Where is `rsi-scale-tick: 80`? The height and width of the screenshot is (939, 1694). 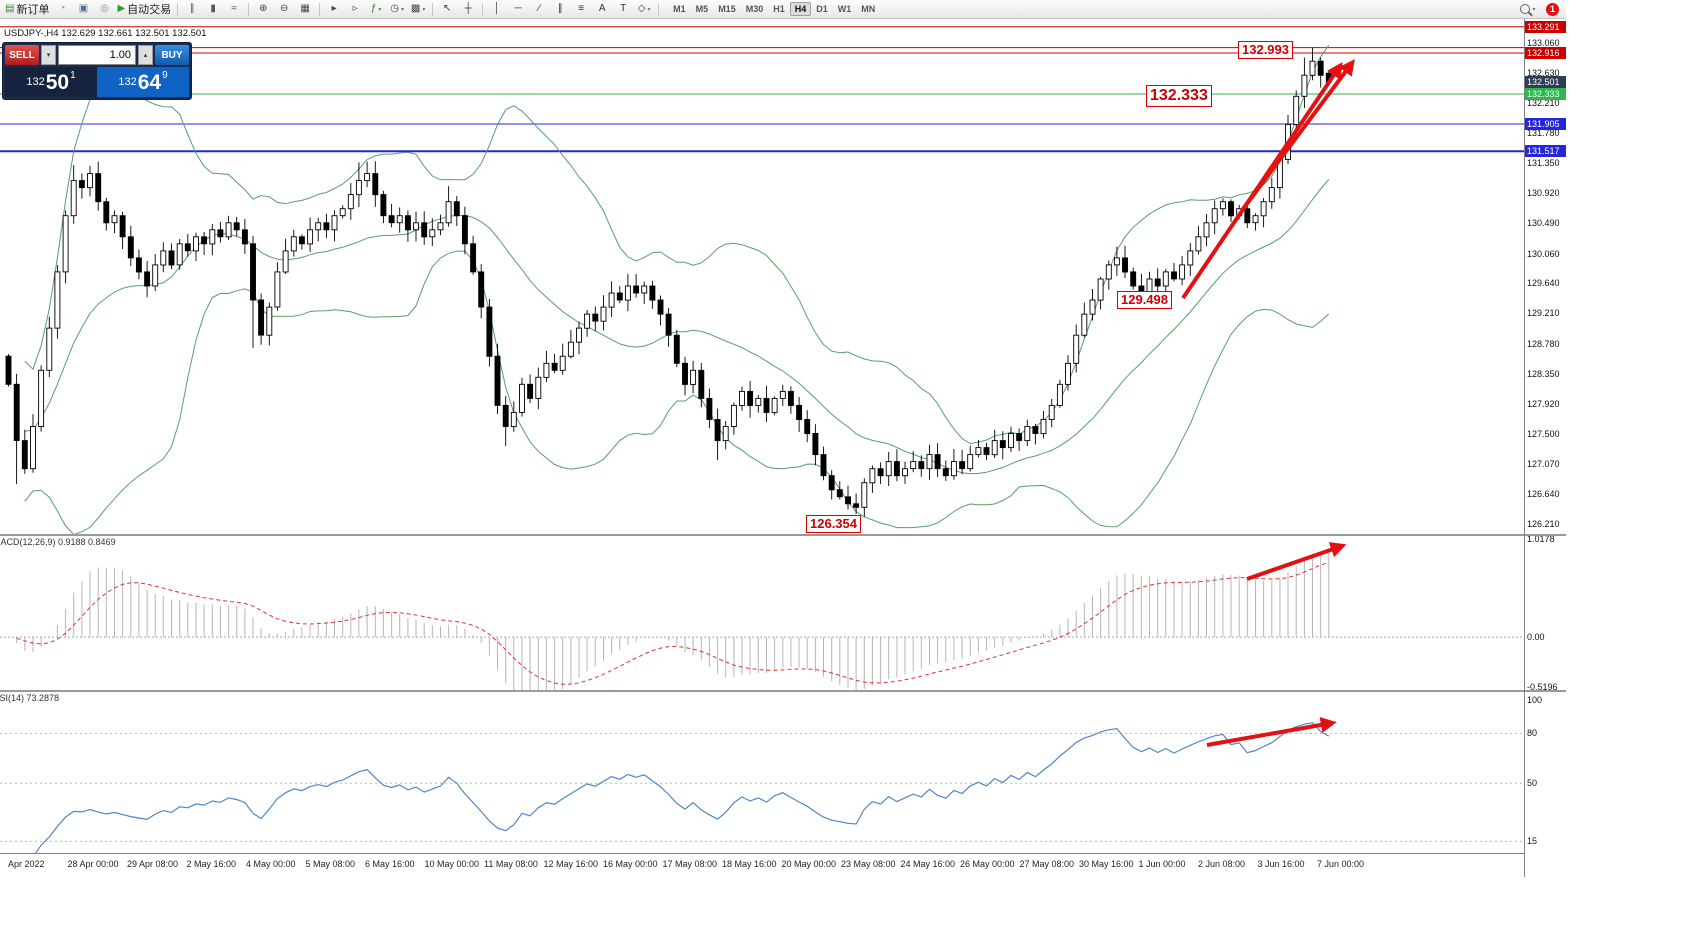
rsi-scale-tick: 80 is located at coordinates (1532, 733).